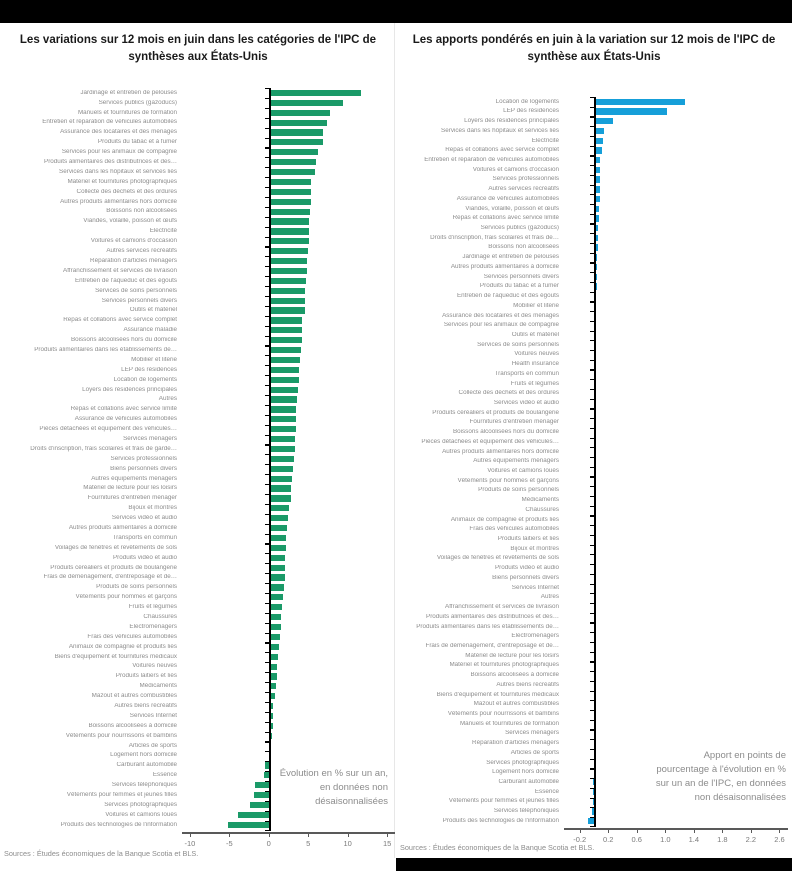 This screenshot has height=871, width=792. What do you see at coordinates (546, 791) in the screenshot?
I see `category-label: Essence` at bounding box center [546, 791].